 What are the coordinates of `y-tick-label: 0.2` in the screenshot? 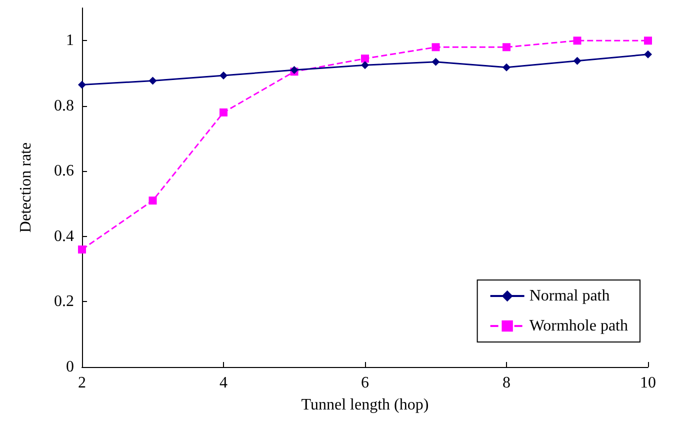 It's located at (64, 301).